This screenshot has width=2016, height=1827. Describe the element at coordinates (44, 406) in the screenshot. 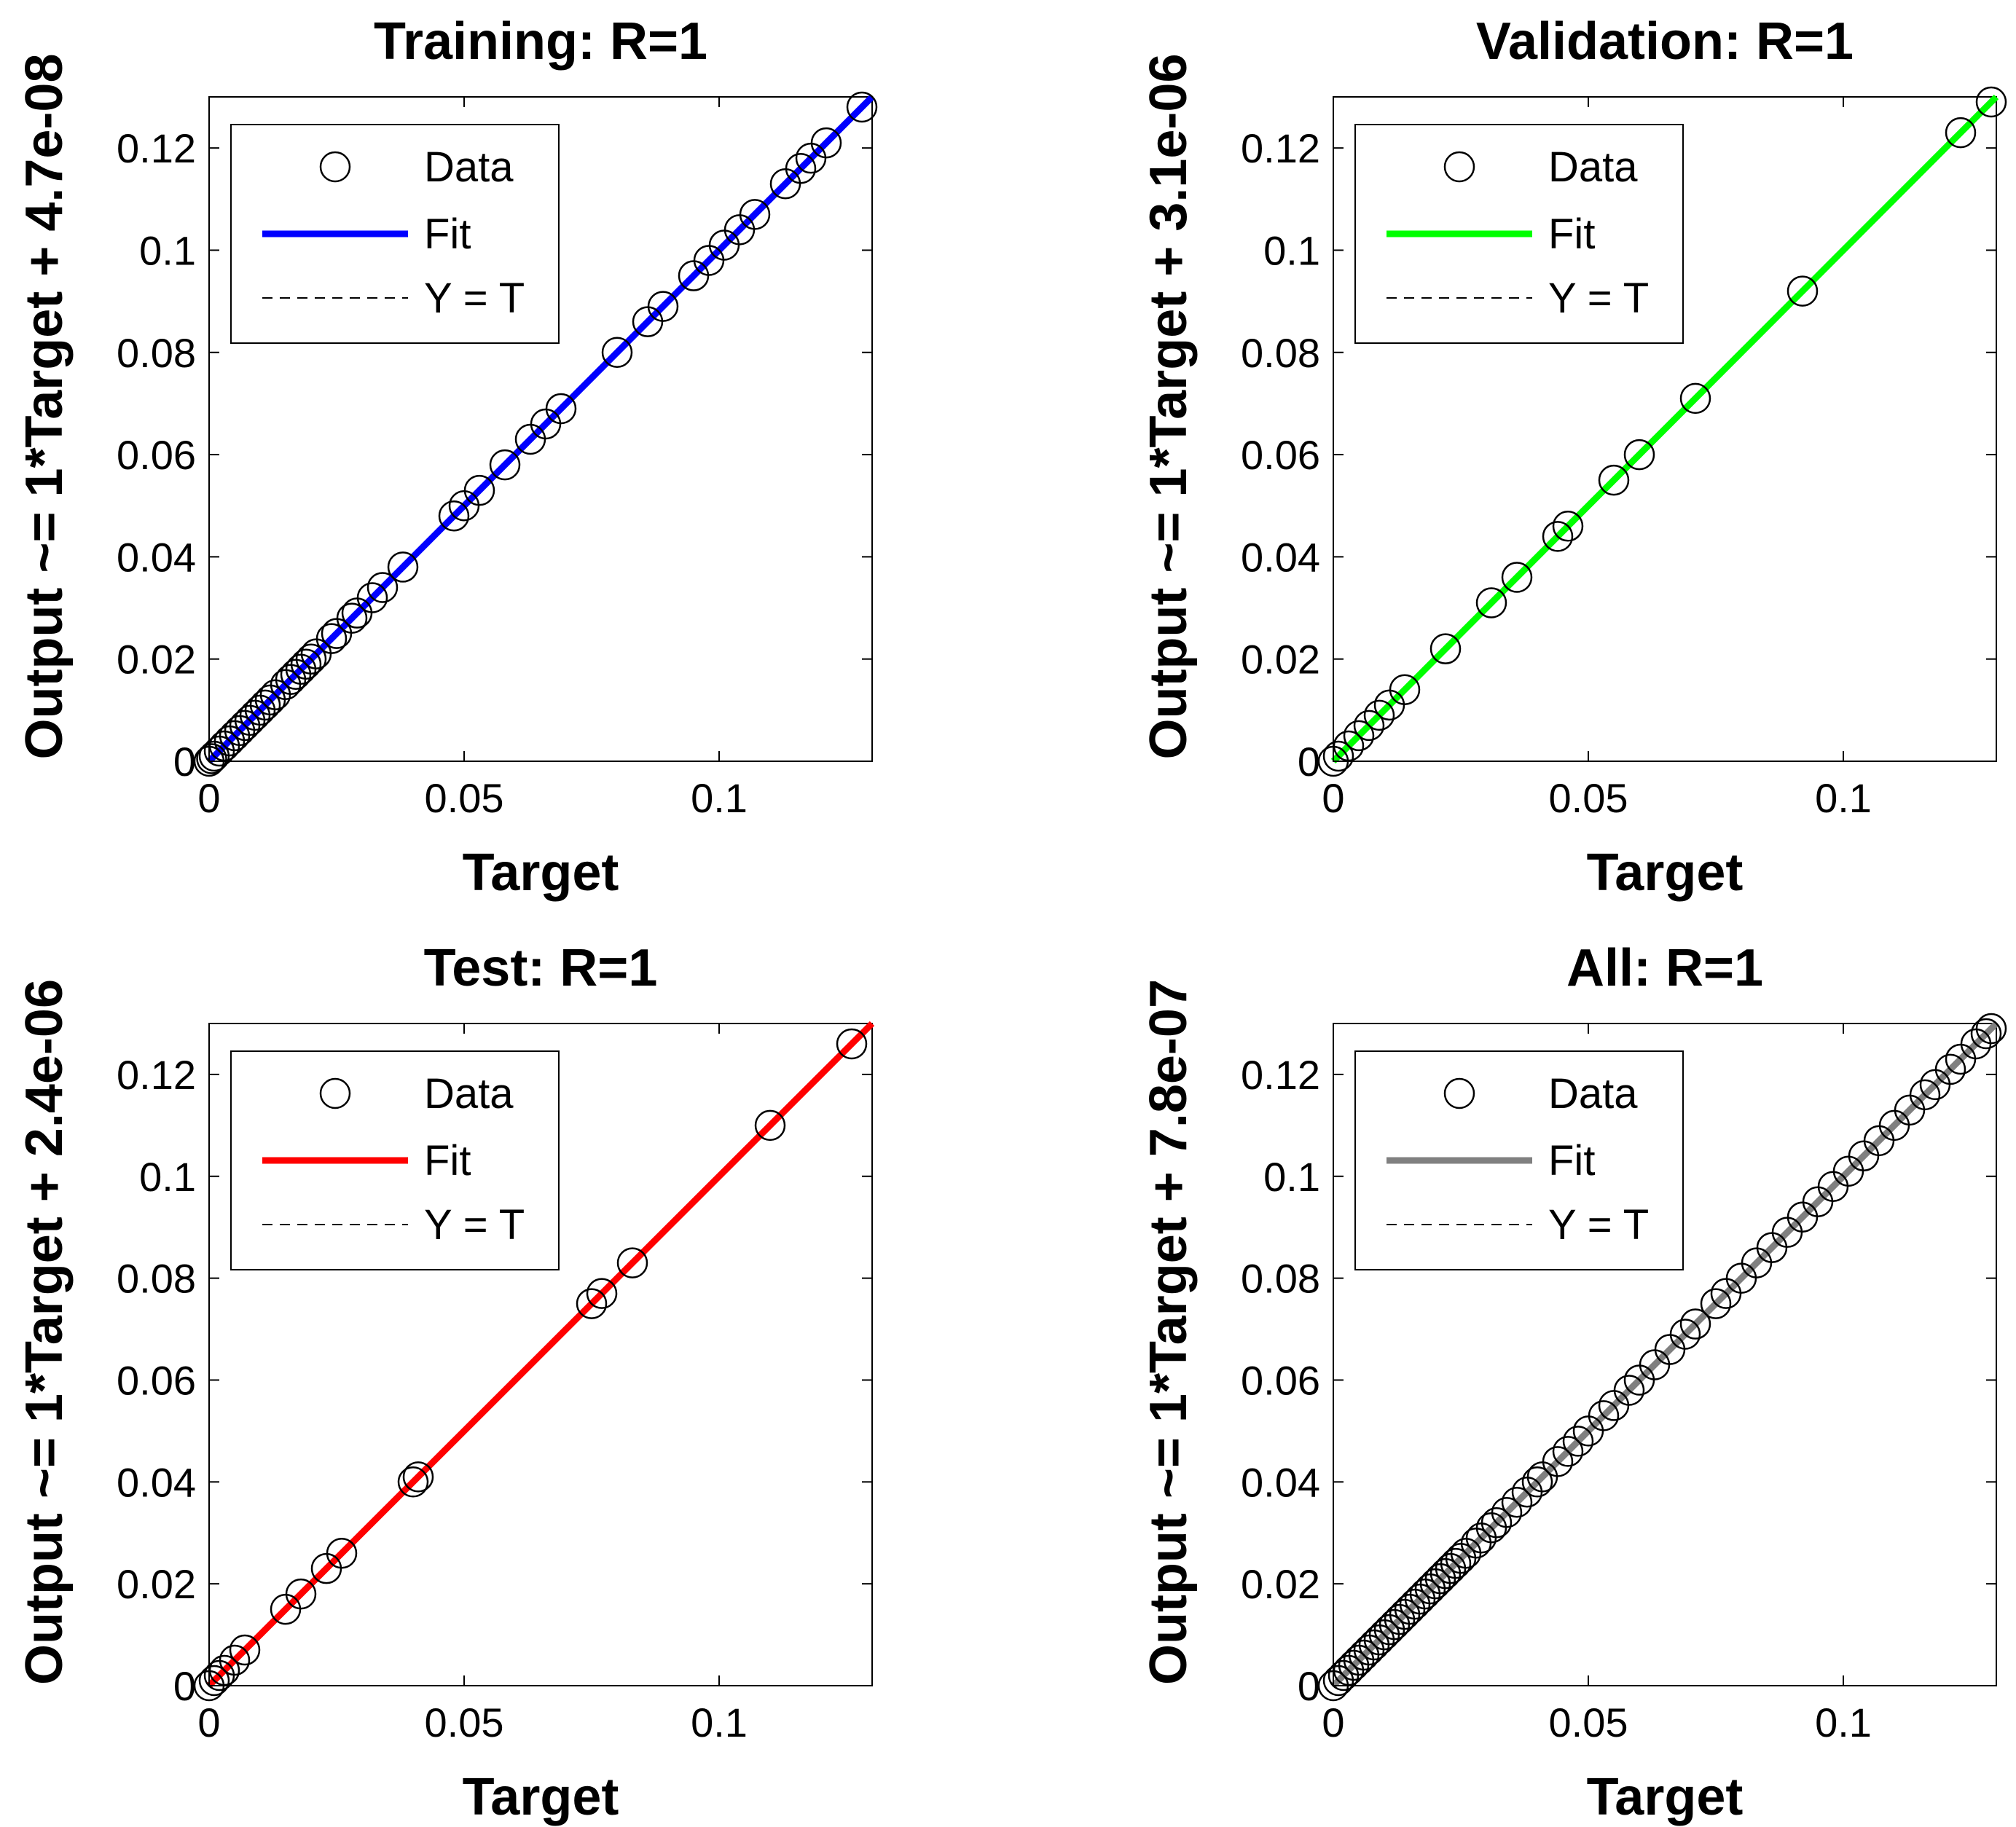

I see `y-axis-label: Output ~= 1*Target + 4.7e-08` at that location.